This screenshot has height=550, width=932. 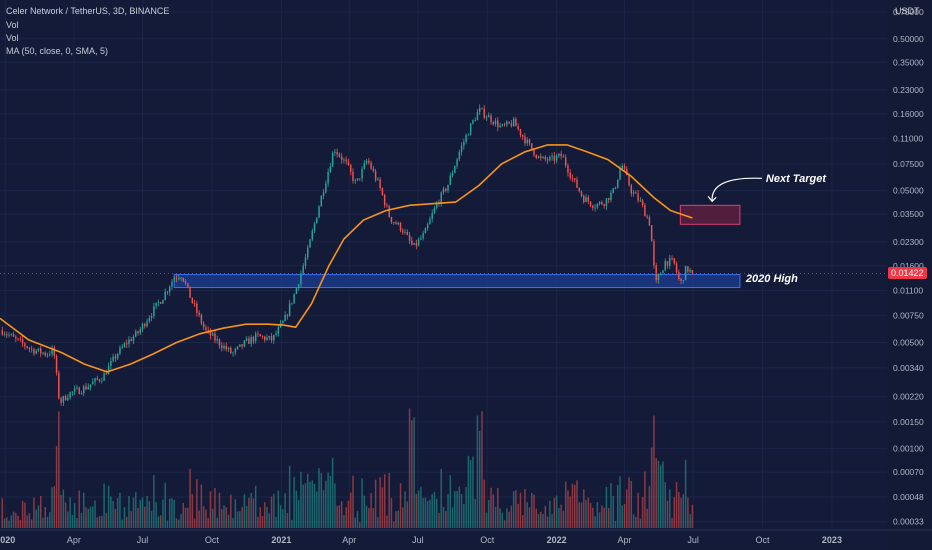 I want to click on time-tick-label: Jul, so click(x=693, y=540).